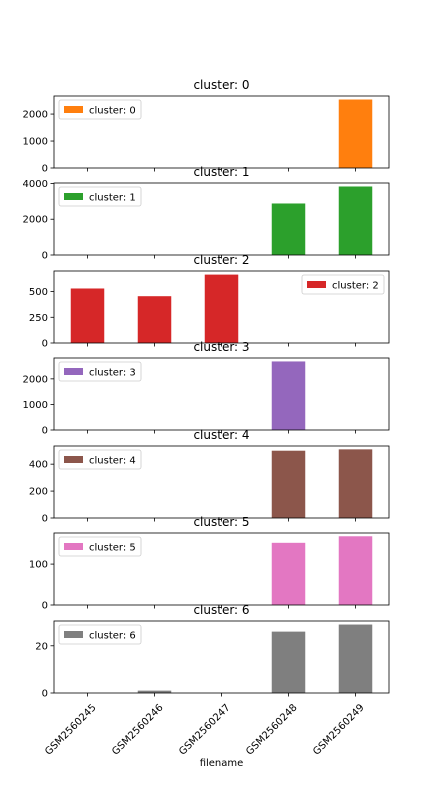 The height and width of the screenshot is (792, 432). I want to click on panel-cluster-0: 0 1000 2000 cluster: 0 cluster: 0, so click(206, 126).